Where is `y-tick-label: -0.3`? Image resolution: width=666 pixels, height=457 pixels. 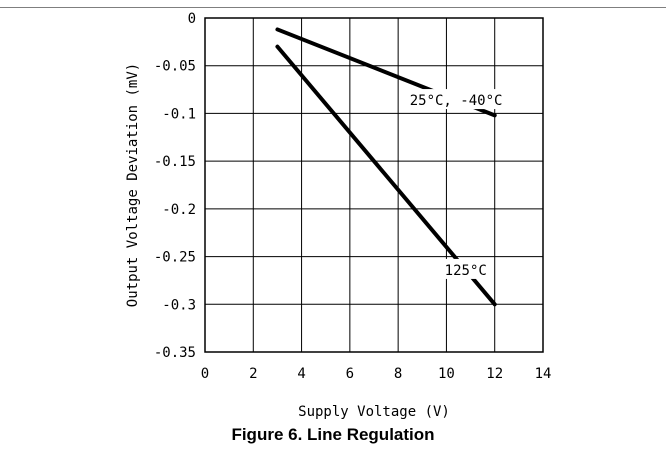 y-tick-label: -0.3 is located at coordinates (179, 305).